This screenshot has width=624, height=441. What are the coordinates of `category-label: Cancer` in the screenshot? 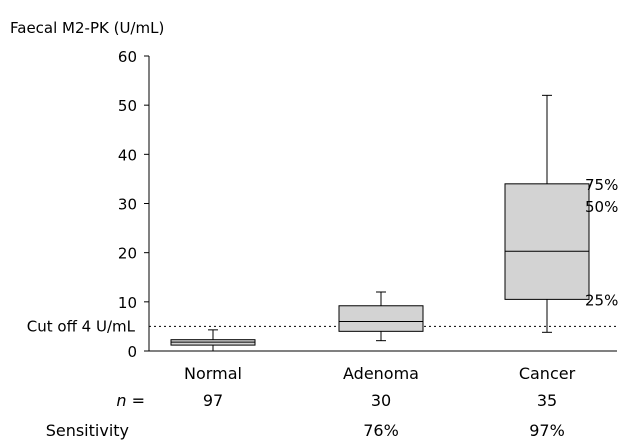 It's located at (547, 373).